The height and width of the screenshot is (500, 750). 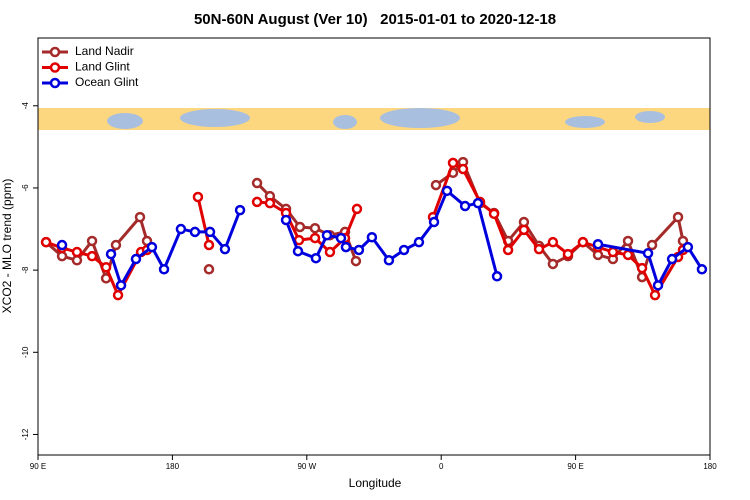 What do you see at coordinates (375, 483) in the screenshot?
I see `x-axis-label: Longitude` at bounding box center [375, 483].